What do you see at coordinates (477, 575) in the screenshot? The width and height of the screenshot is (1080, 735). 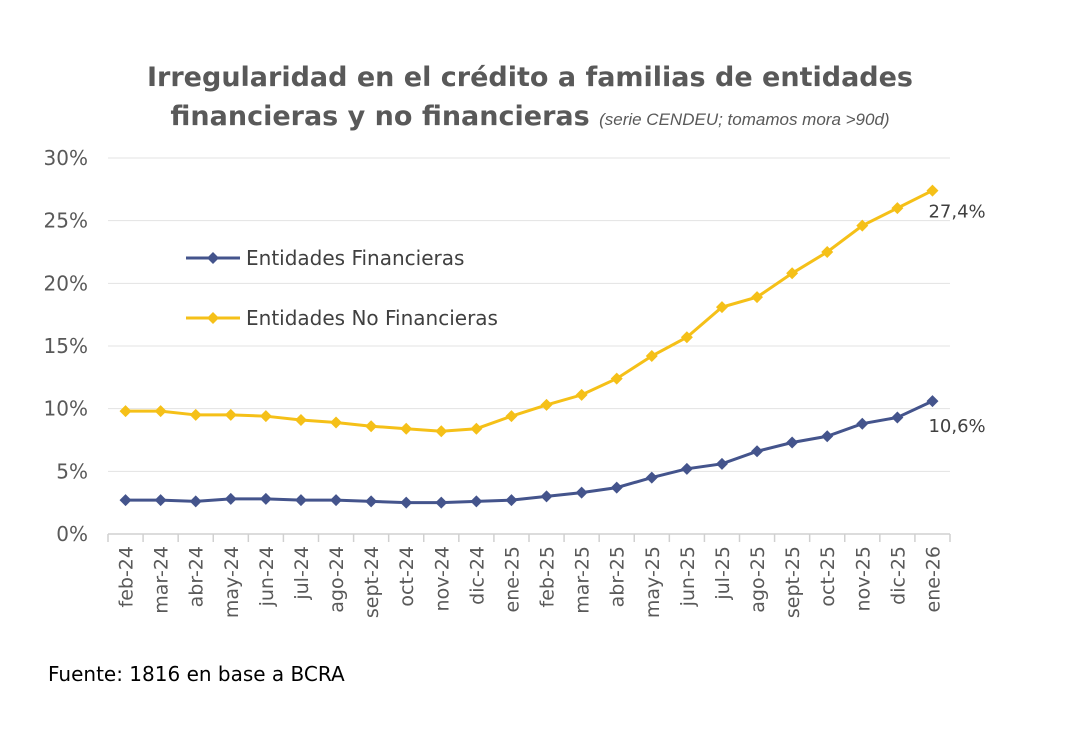 I see `x-tick-label: dic-24` at bounding box center [477, 575].